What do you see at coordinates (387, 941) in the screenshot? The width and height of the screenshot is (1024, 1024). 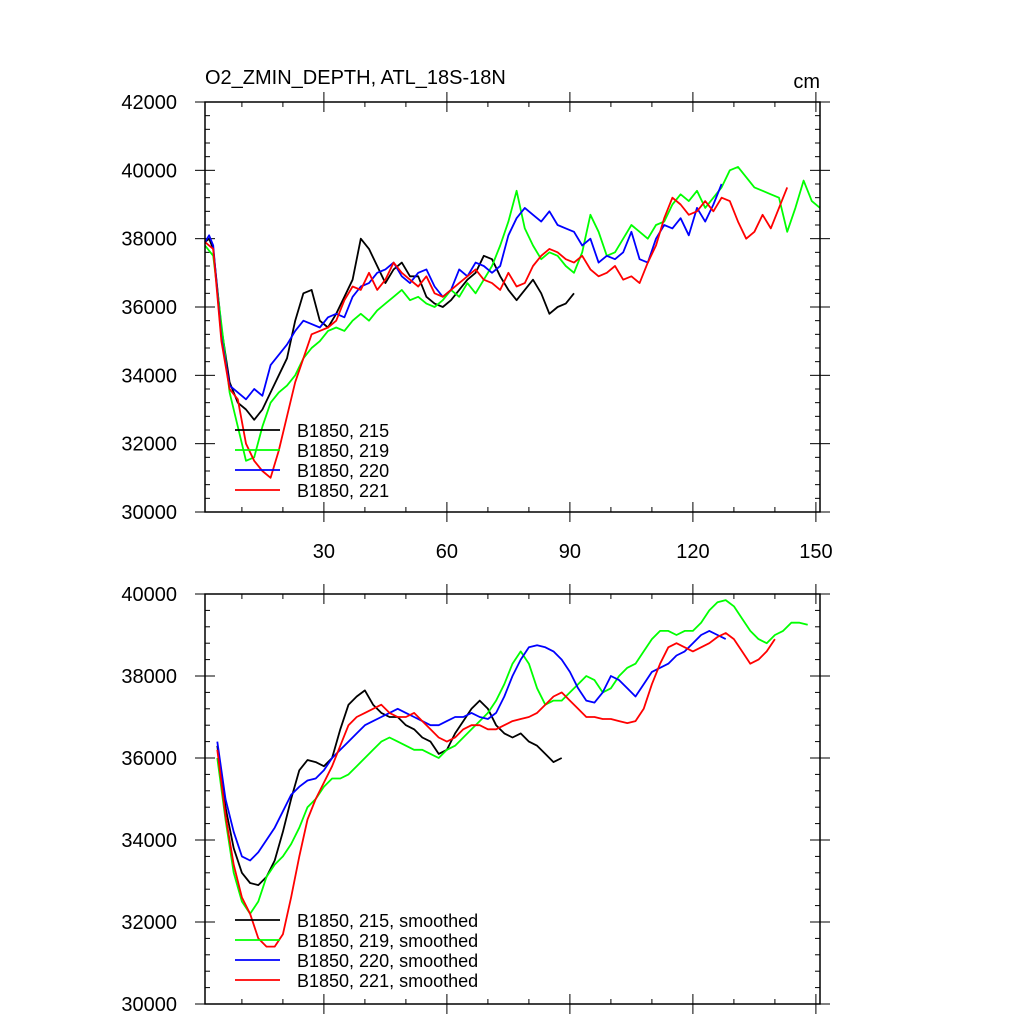 I see `legend-label-1: B1850, 219, smoothed` at bounding box center [387, 941].